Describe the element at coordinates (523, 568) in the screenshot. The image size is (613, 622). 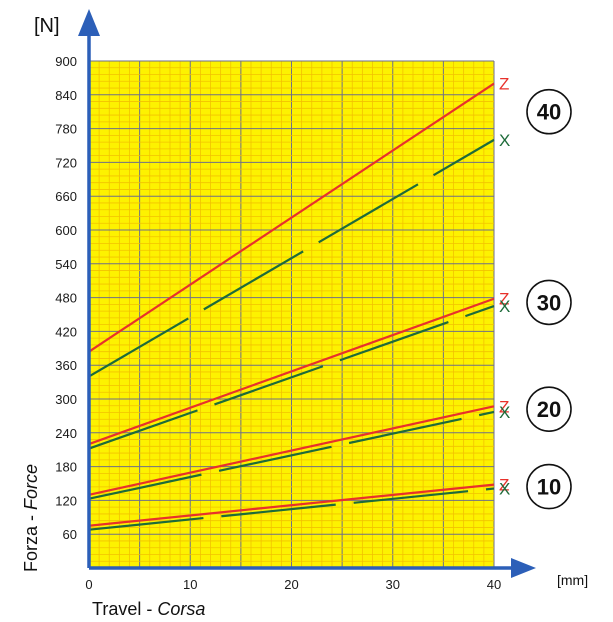
I see `x-axis-arrow-icon` at that location.